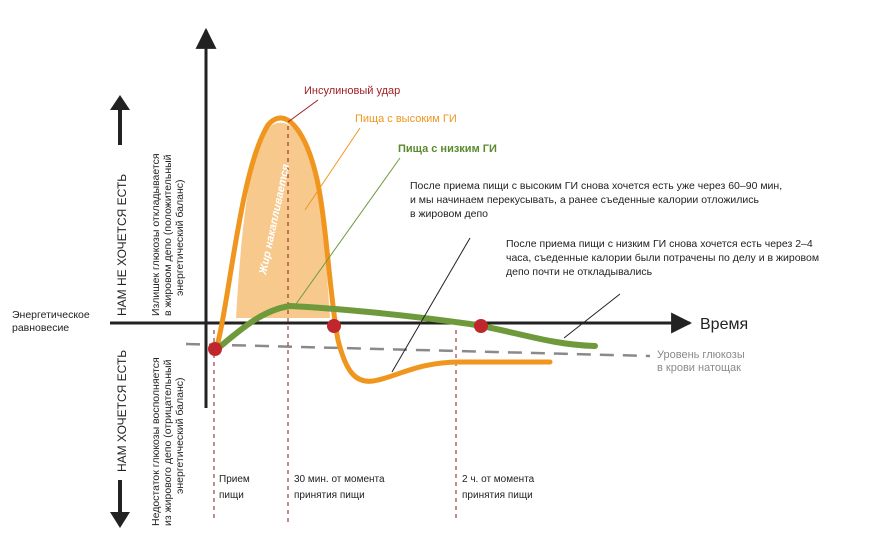  What do you see at coordinates (40, 328) in the screenshot?
I see `energy-equilibrium-label-2: равновесие` at bounding box center [40, 328].